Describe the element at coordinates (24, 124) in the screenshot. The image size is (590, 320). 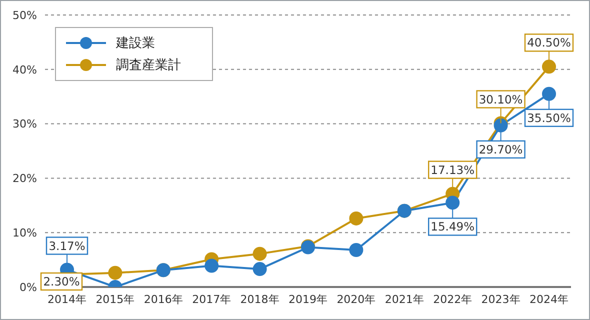
I see `y-tick-label: 30%` at that location.